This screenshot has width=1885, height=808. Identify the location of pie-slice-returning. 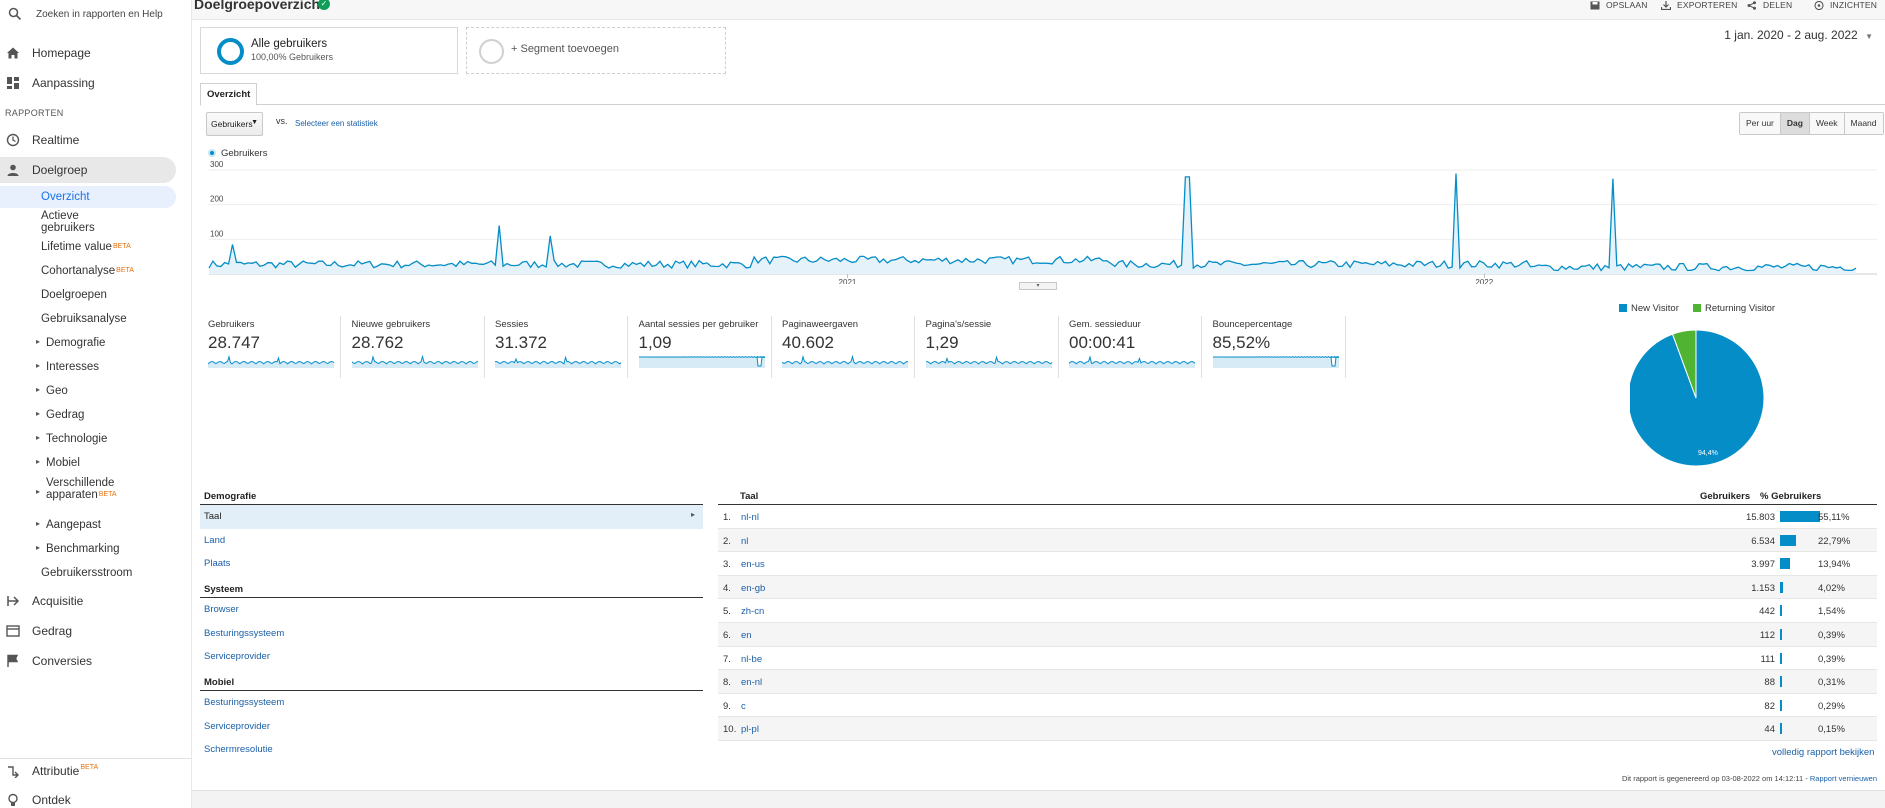
(1684, 364).